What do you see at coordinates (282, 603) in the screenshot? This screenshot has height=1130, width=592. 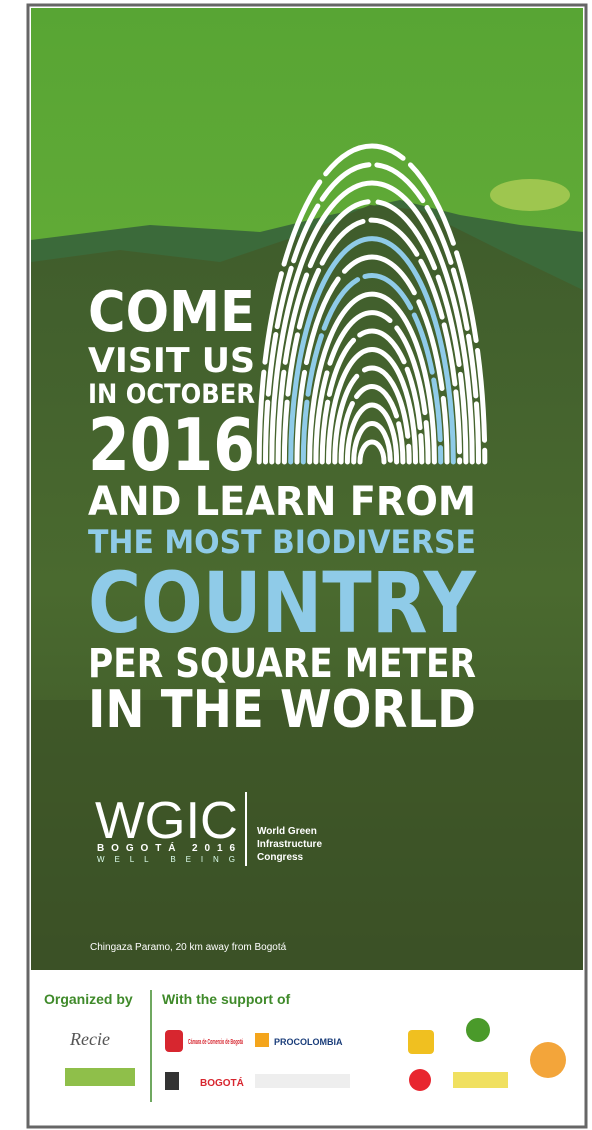 I see `headline-line: COUNTRY` at bounding box center [282, 603].